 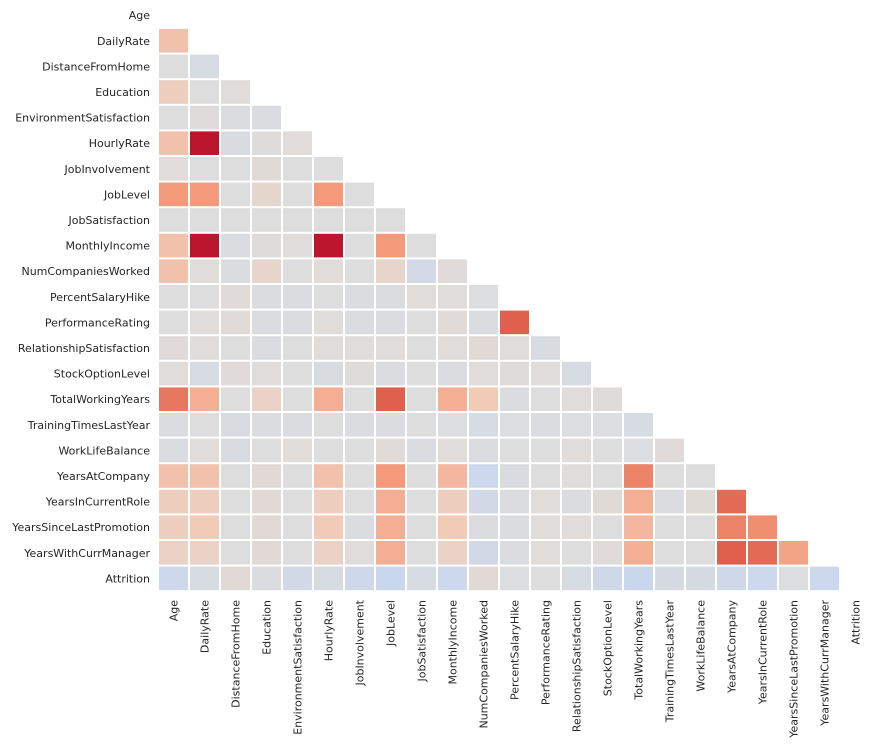 I want to click on x-tick-label: JobLevel, so click(x=391, y=623).